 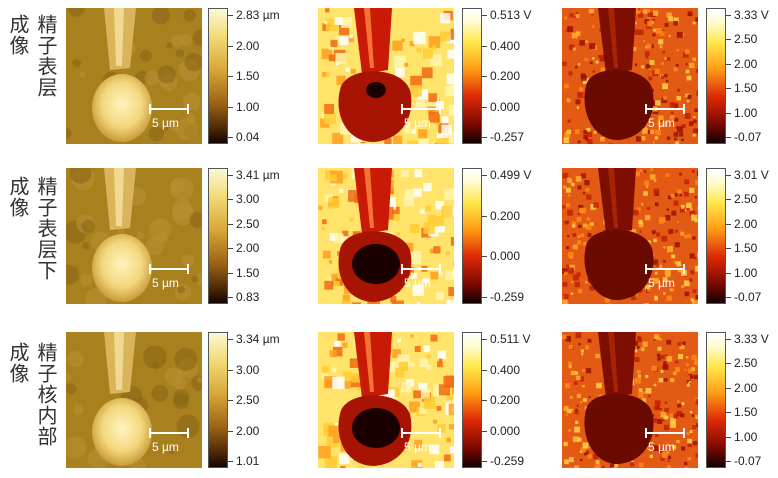 I want to click on colorbar-tick-label: 0.499 V, so click(x=506, y=175).